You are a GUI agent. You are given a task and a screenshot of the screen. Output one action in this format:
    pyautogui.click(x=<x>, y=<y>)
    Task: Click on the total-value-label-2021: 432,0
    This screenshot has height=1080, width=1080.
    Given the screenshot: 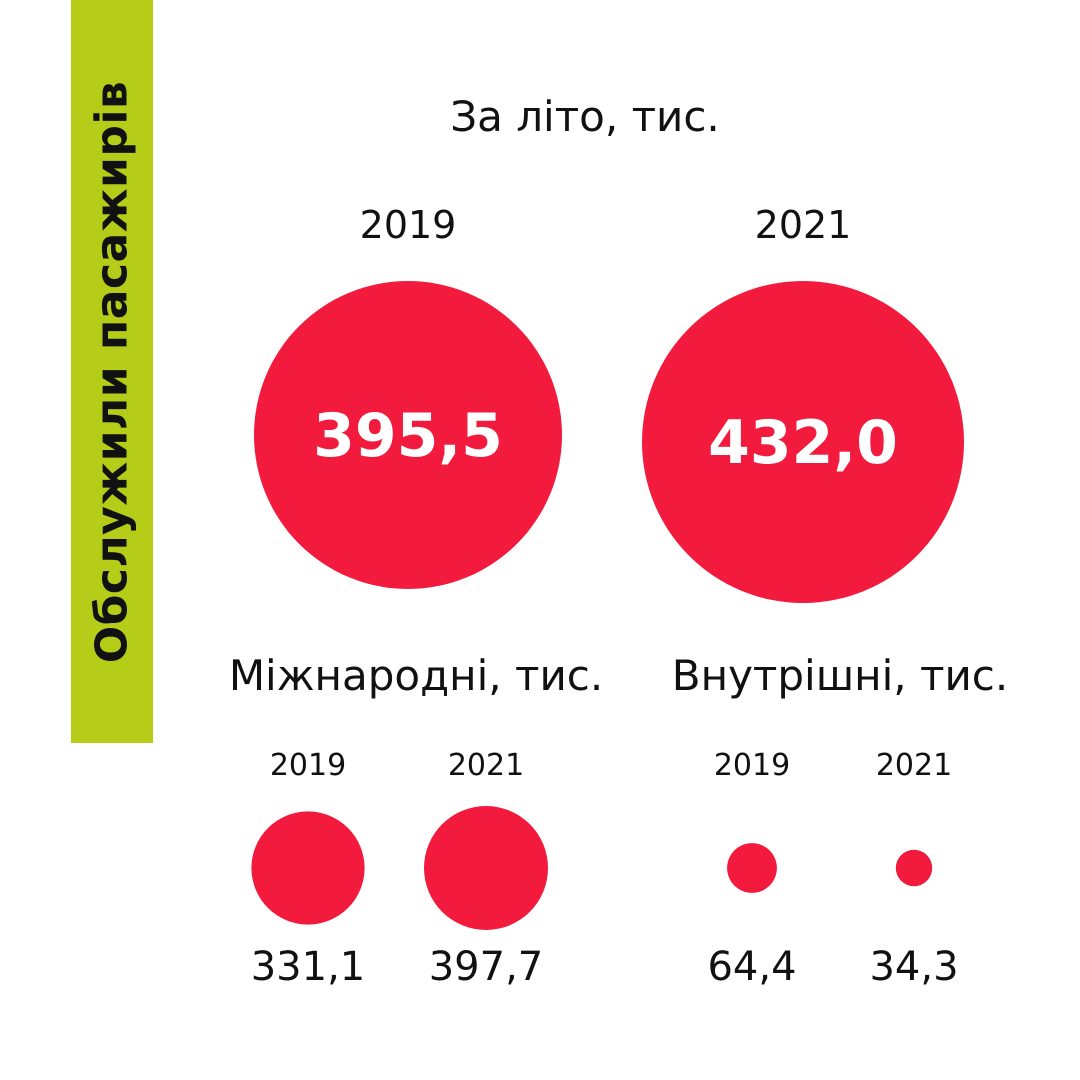 What is the action you would take?
    pyautogui.click(x=803, y=443)
    